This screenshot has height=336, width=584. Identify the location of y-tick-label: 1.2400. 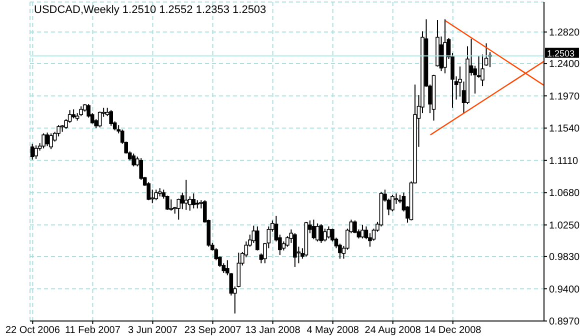
(564, 64).